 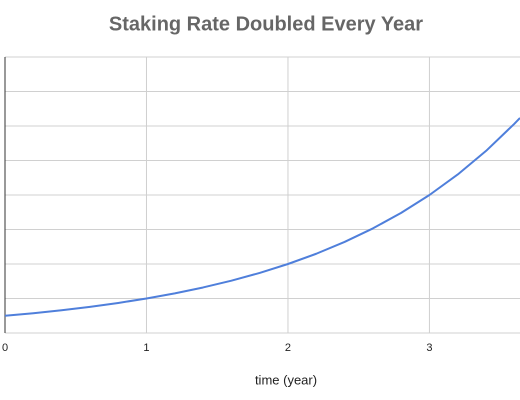 What do you see at coordinates (5, 348) in the screenshot?
I see `x-tick-label: 0` at bounding box center [5, 348].